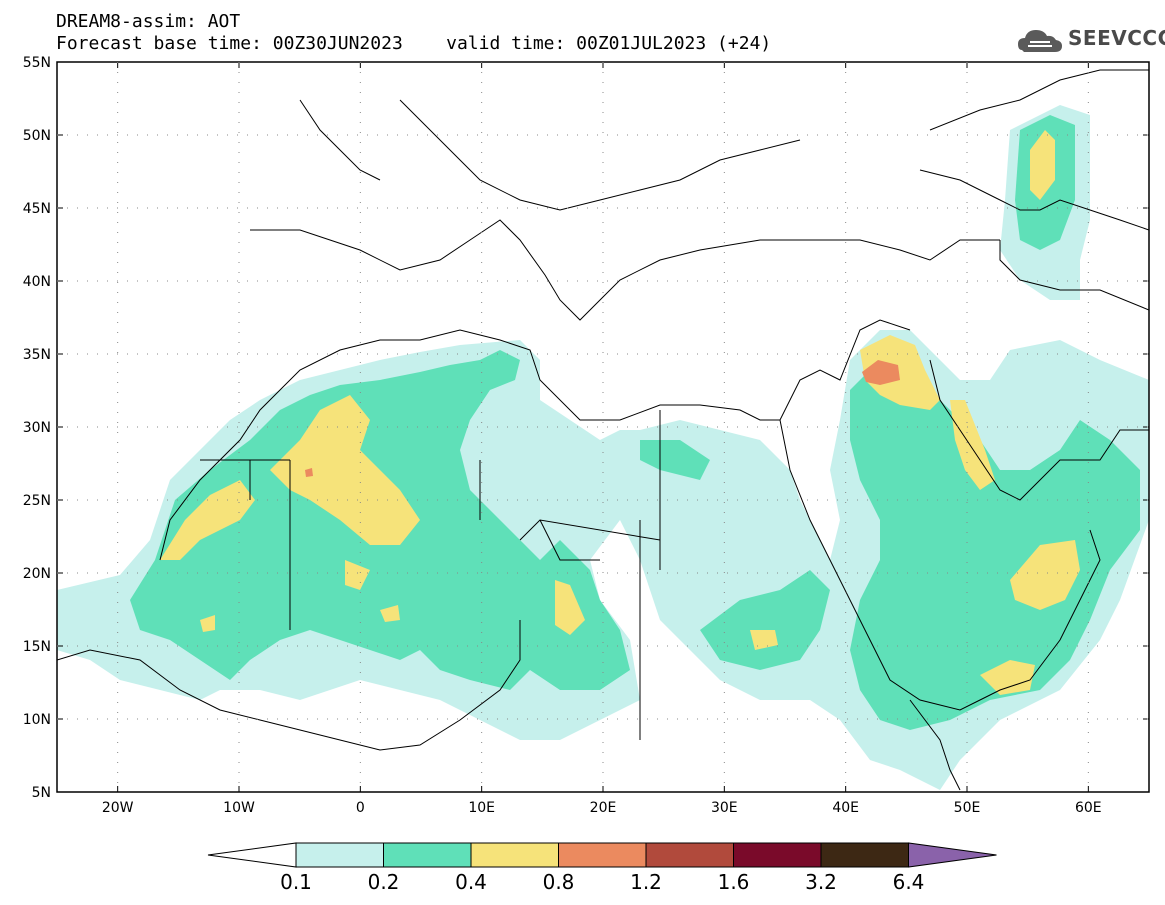 The image size is (1165, 905). What do you see at coordinates (909, 882) in the screenshot?
I see `colorbar-label: 6.4` at bounding box center [909, 882].